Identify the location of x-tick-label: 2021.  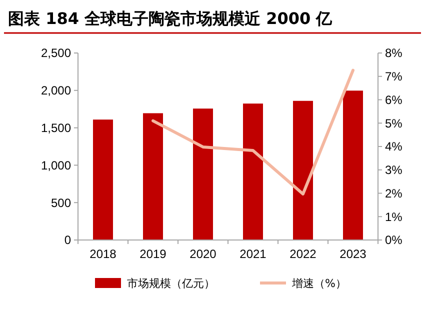
(253, 254).